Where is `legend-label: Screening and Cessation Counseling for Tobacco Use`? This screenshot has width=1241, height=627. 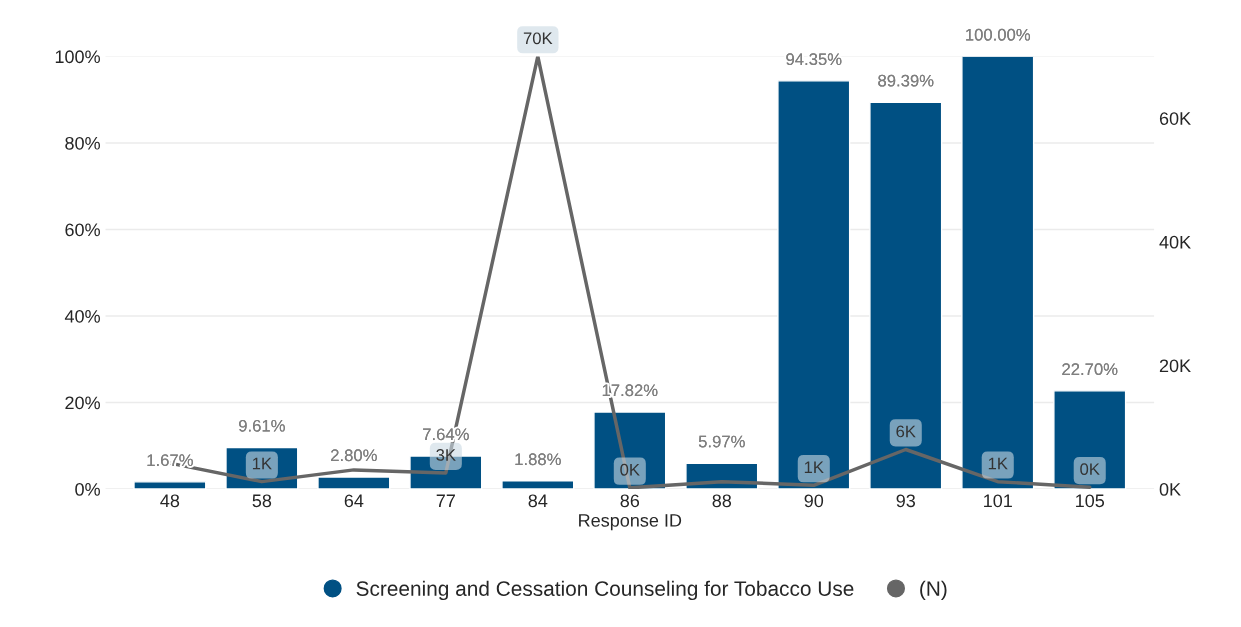
legend-label: Screening and Cessation Counseling for Tobacco Use is located at coordinates (605, 590).